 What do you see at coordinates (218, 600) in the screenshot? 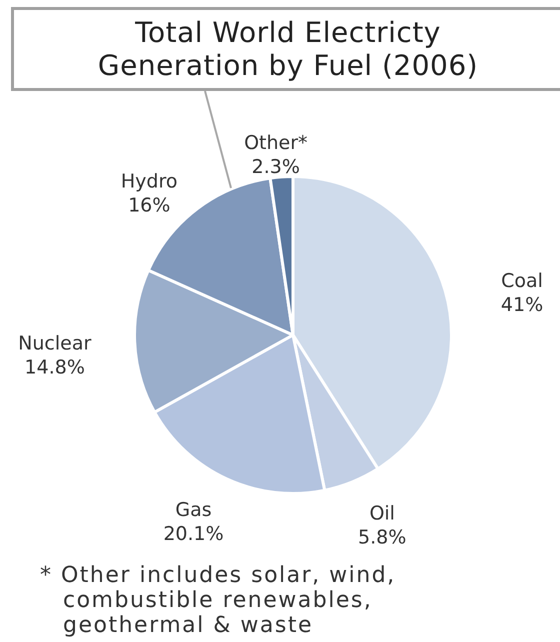
I see `text: * Other includes solar, wind, combustible renewables, geothermal & waste` at bounding box center [218, 600].